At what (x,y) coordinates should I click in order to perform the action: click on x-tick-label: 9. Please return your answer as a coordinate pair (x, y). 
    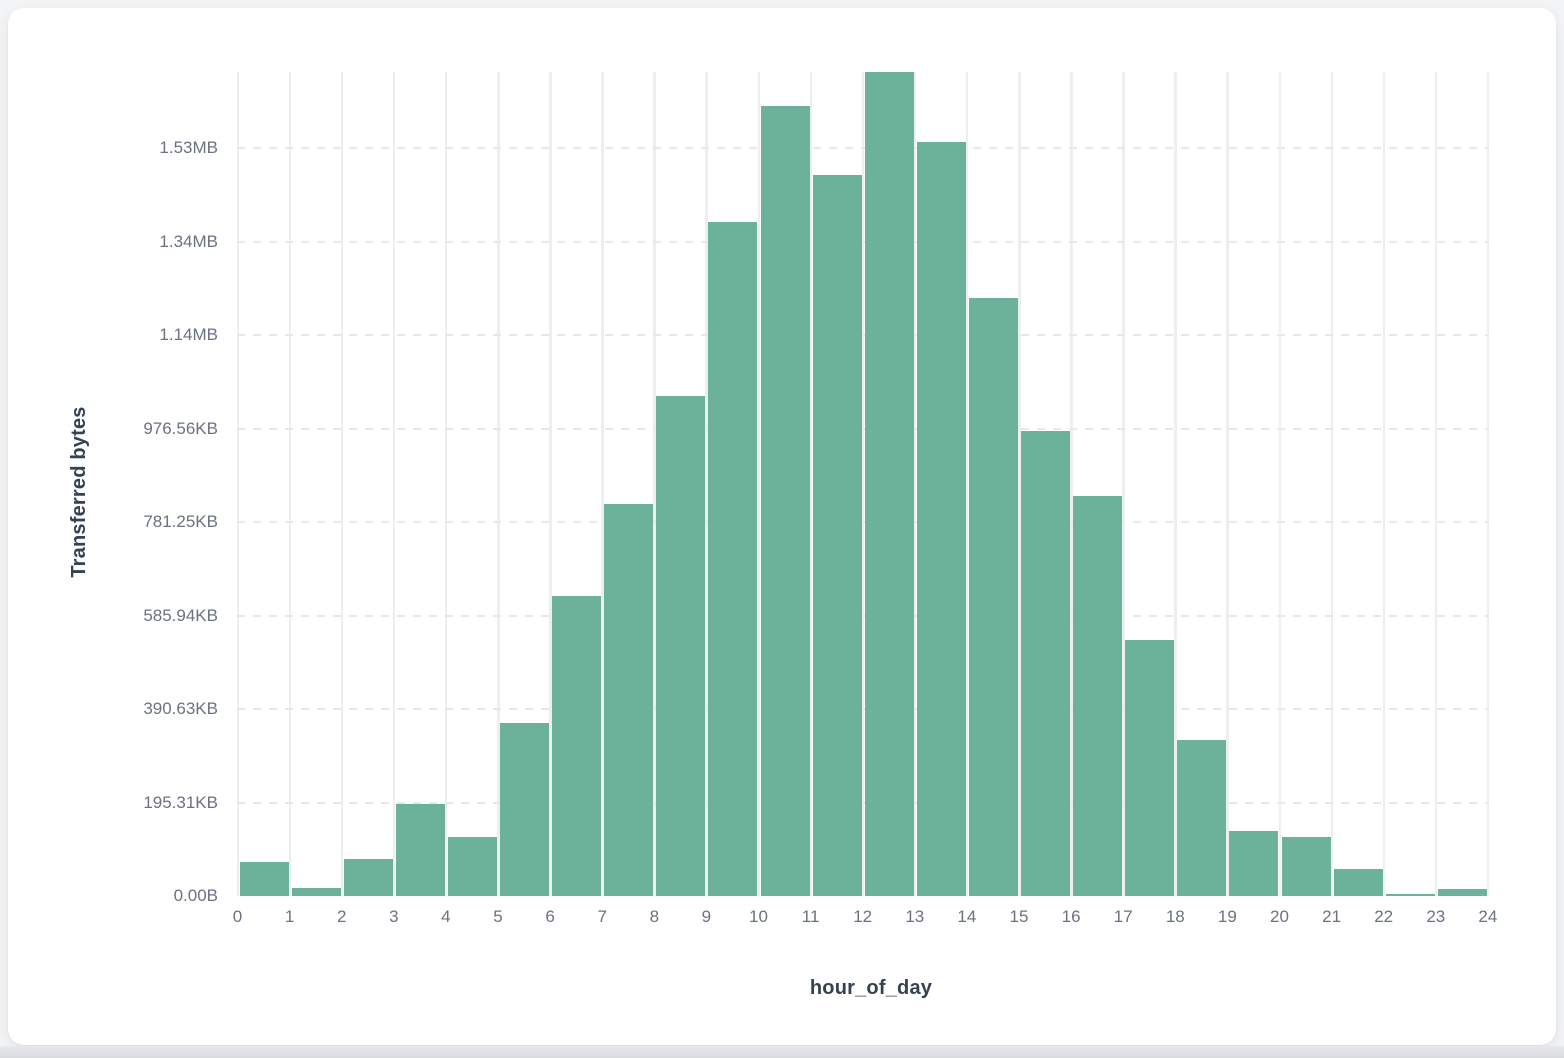
    Looking at the image, I should click on (706, 916).